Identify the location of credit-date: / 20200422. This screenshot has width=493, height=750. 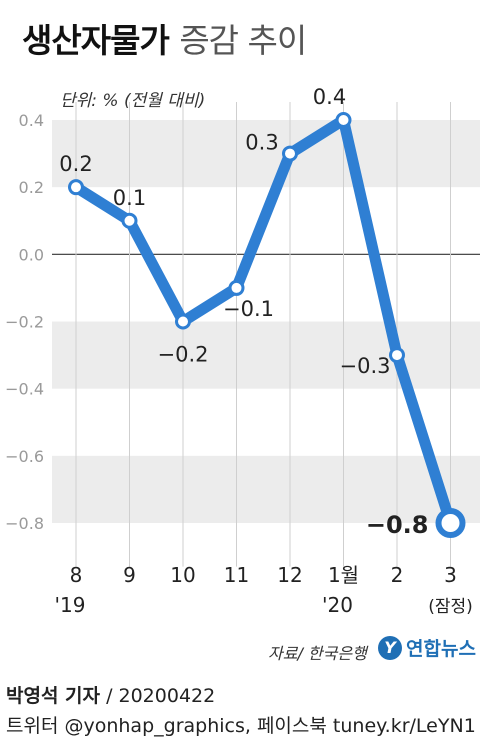
(161, 696).